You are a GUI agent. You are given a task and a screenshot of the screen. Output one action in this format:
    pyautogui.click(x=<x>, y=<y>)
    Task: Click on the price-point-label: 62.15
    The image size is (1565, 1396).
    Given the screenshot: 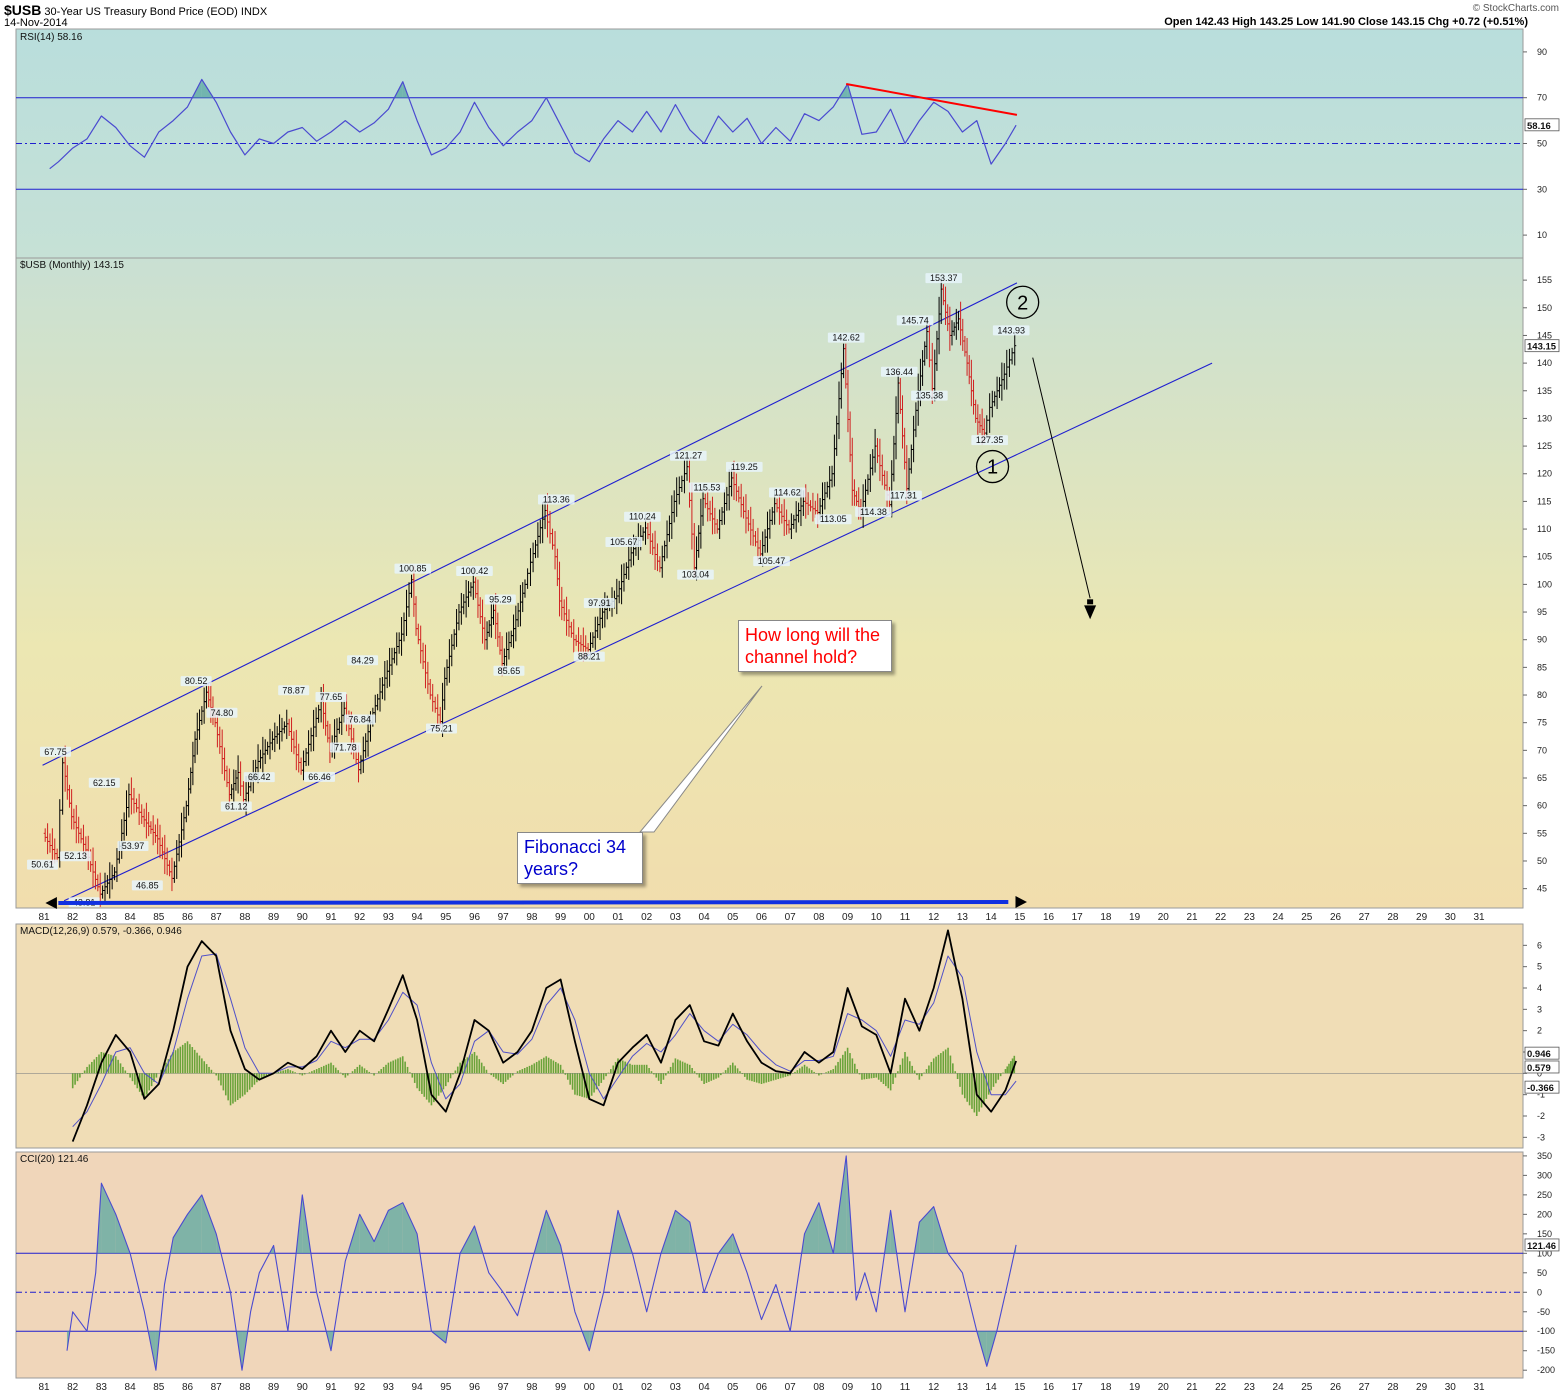 What is the action you would take?
    pyautogui.click(x=104, y=783)
    